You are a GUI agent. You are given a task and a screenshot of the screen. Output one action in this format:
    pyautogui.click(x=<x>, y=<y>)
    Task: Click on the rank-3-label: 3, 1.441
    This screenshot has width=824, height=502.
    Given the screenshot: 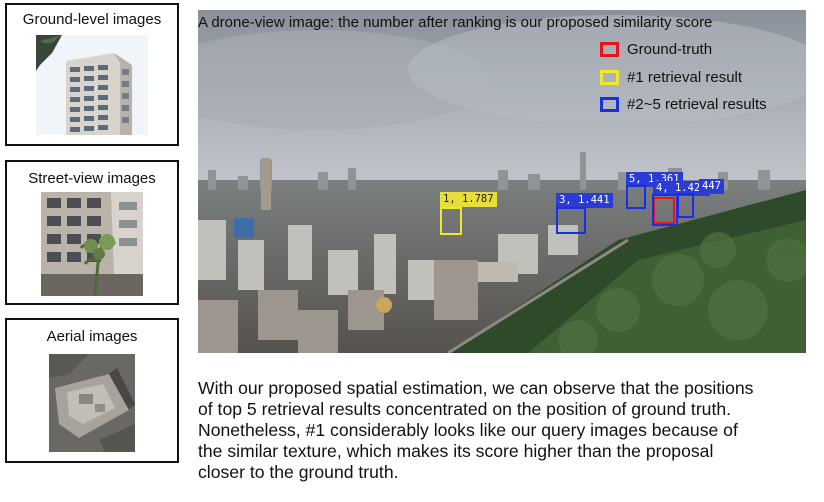 What is the action you would take?
    pyautogui.click(x=584, y=200)
    